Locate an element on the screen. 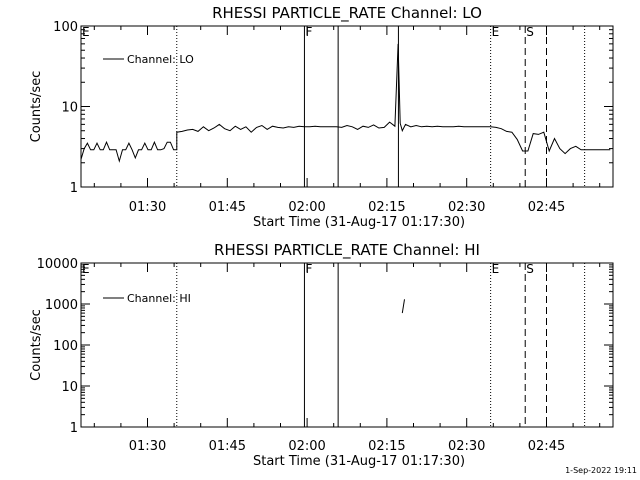  legend-label: Channel: HI is located at coordinates (159, 298).